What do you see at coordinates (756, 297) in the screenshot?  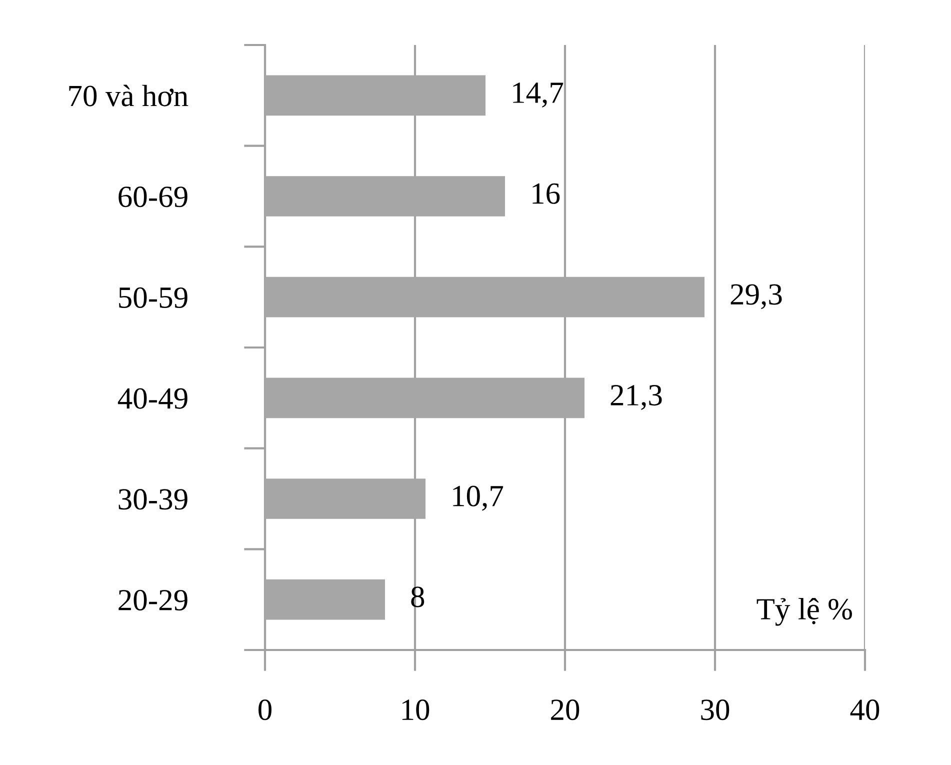 I see `data-label: 29,3` at bounding box center [756, 297].